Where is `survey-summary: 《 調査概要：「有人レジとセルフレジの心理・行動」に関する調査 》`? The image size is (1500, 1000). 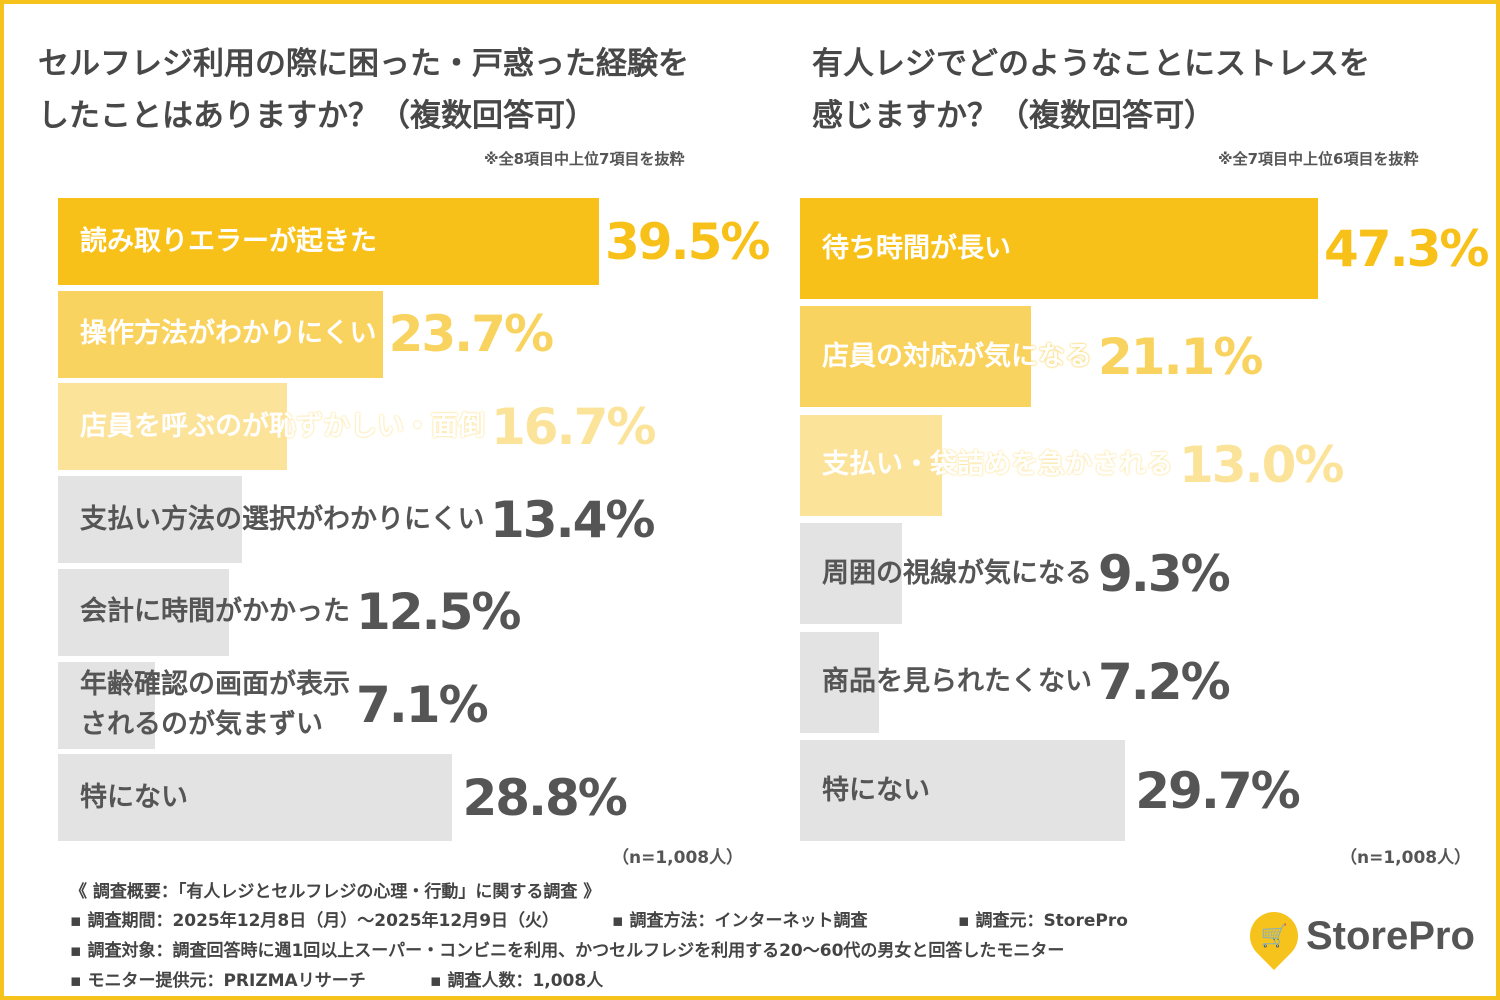 survey-summary: 《 調査概要：「有人レジとセルフレジの心理・行動」に関する調査 》 is located at coordinates (335, 892).